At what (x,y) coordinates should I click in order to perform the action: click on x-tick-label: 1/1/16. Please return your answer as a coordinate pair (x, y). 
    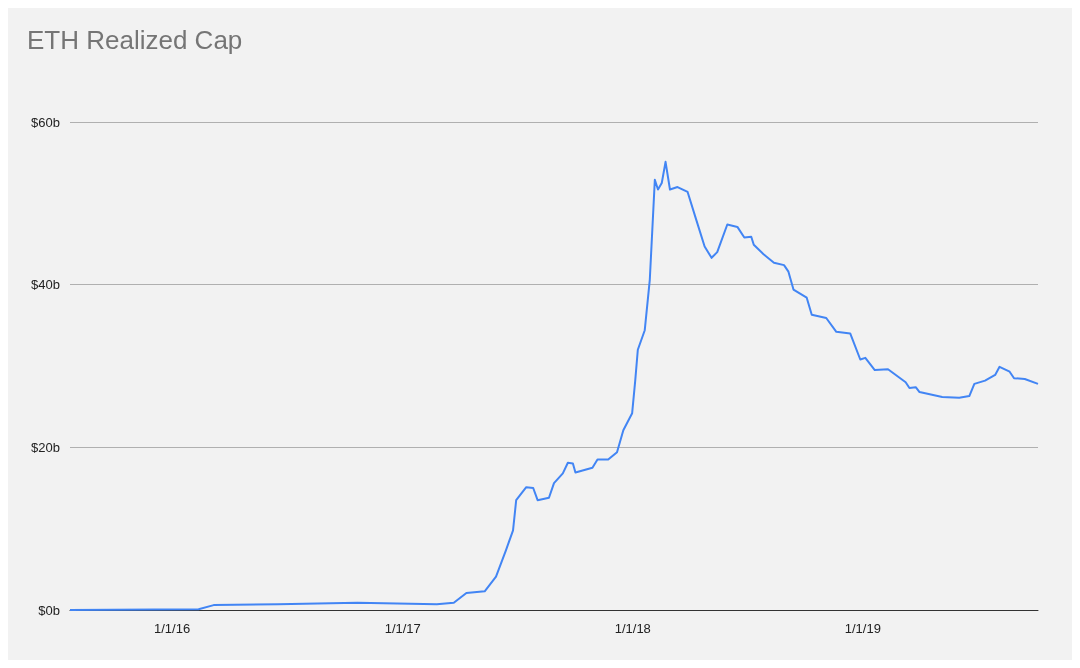
    Looking at the image, I should click on (172, 628).